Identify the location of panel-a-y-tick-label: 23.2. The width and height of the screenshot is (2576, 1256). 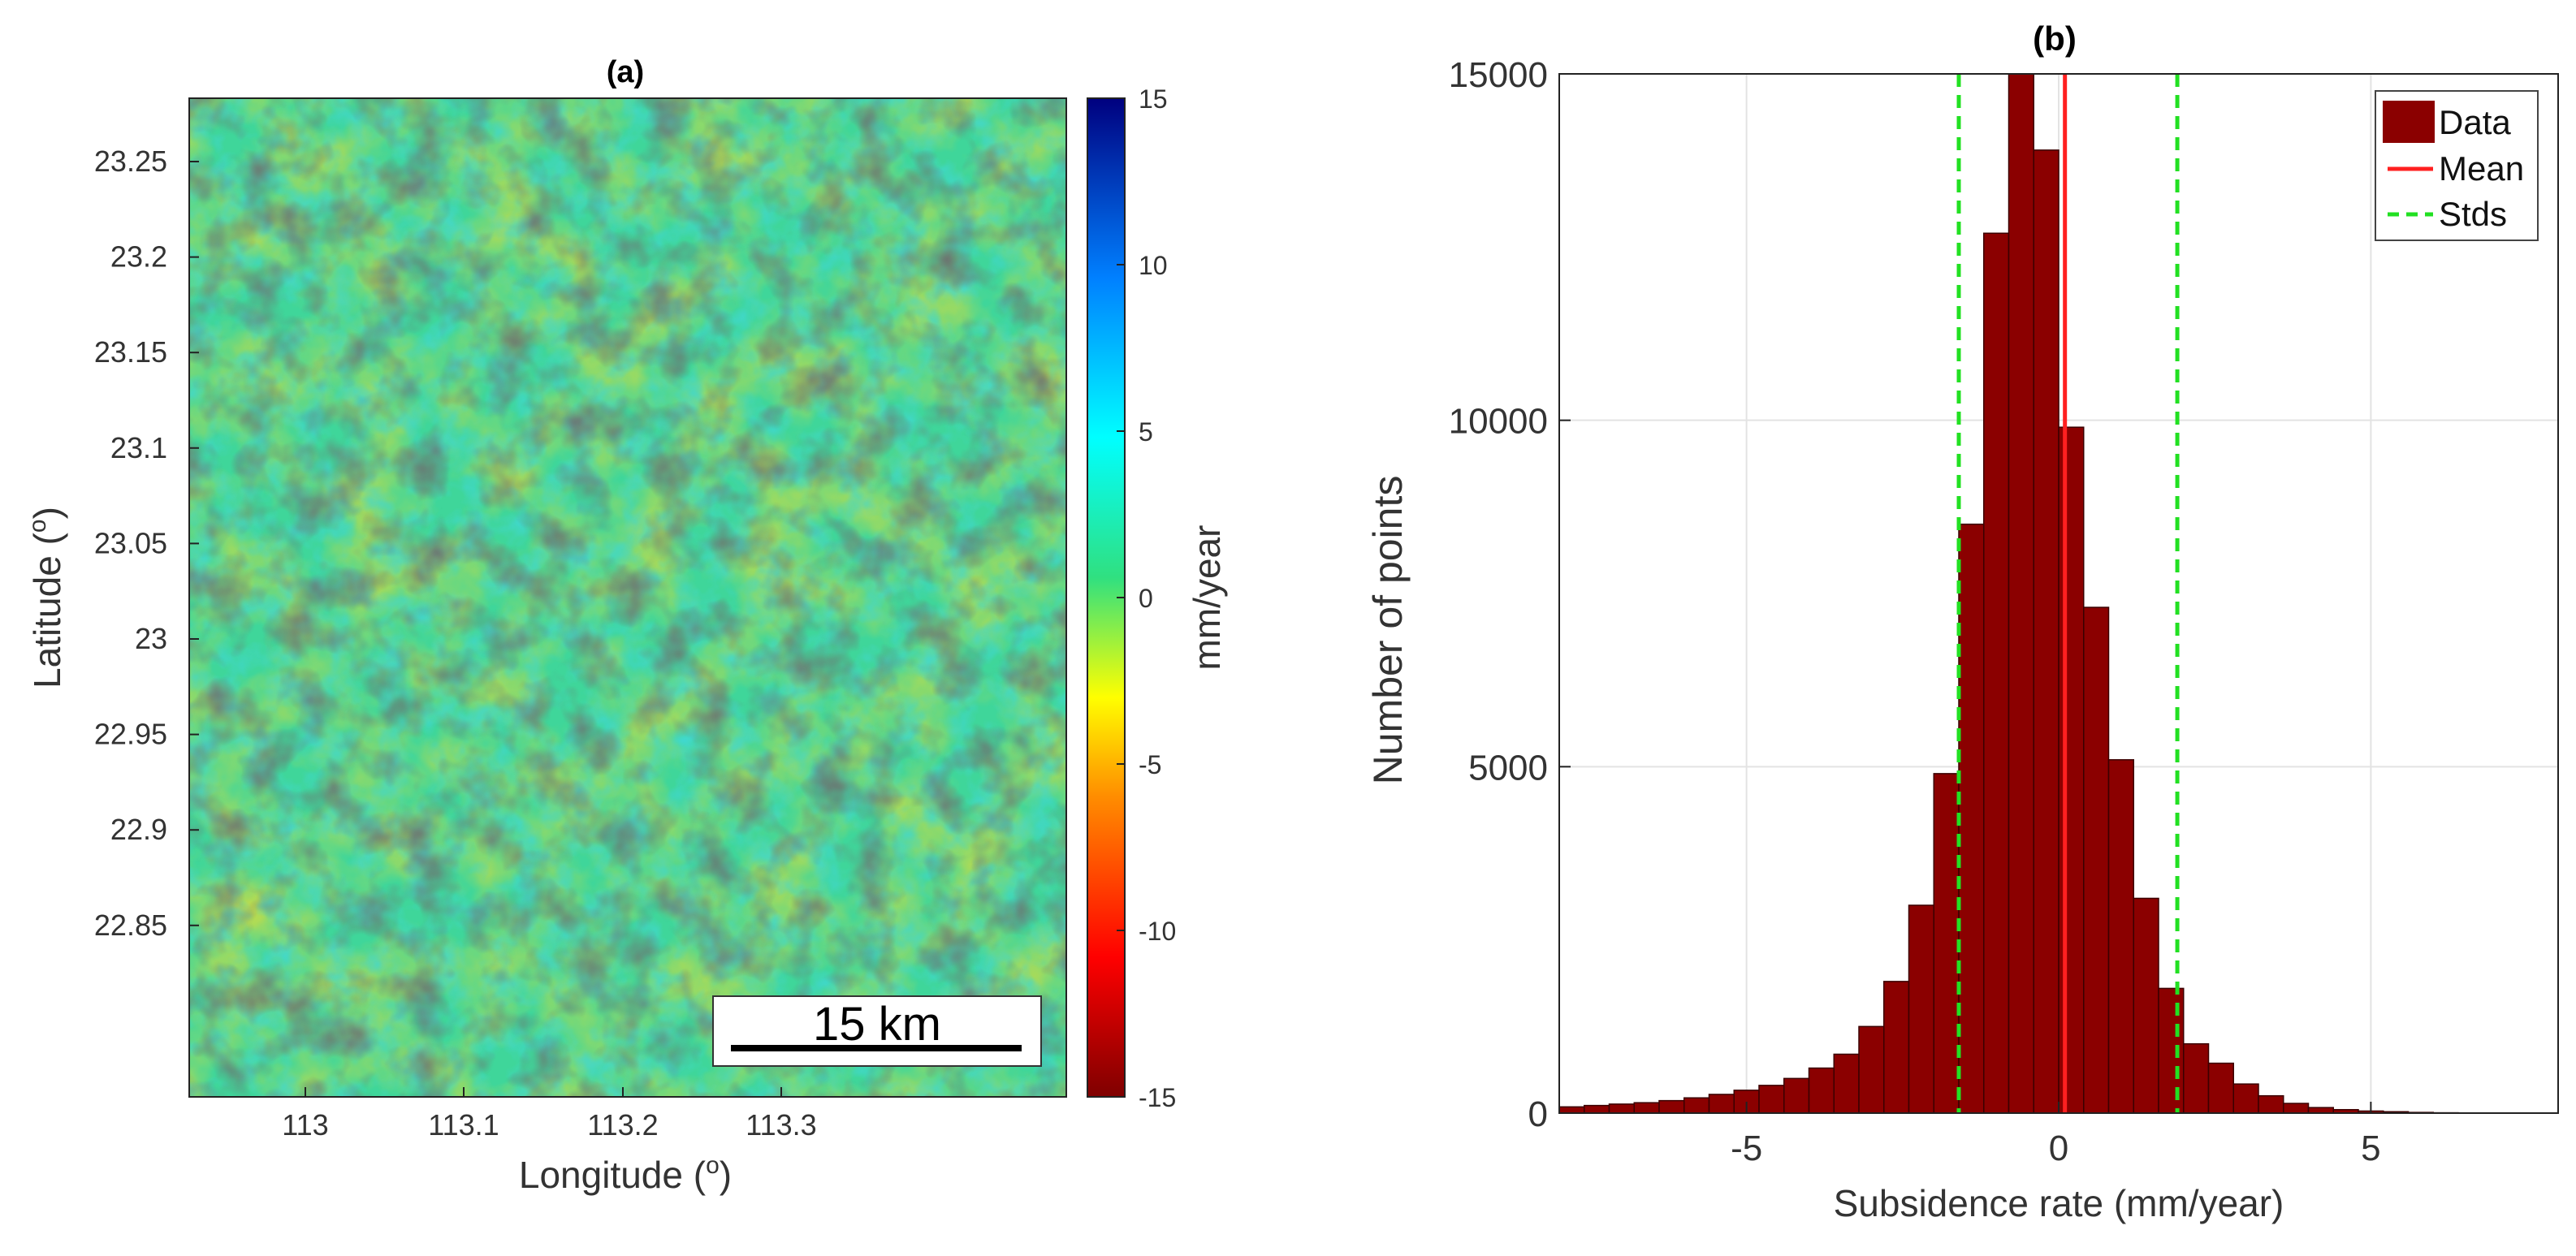
(139, 257).